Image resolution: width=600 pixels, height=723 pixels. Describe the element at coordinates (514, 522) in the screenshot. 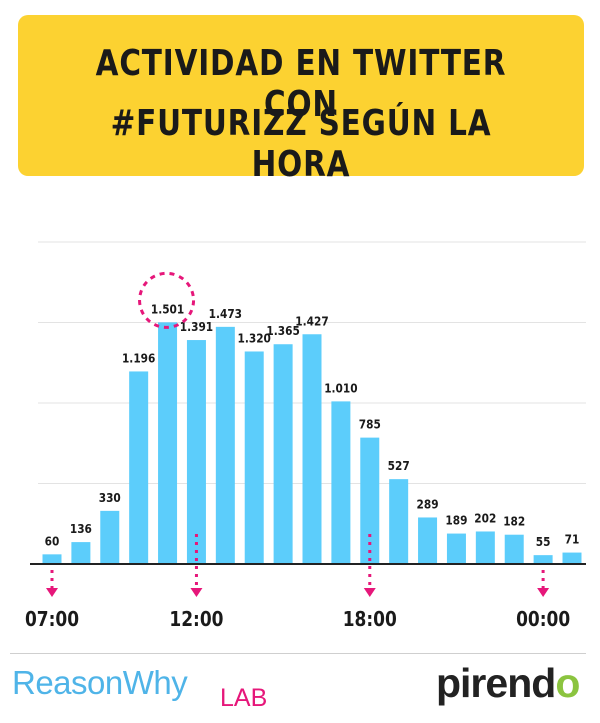

I see `bar-value-label: 182` at that location.